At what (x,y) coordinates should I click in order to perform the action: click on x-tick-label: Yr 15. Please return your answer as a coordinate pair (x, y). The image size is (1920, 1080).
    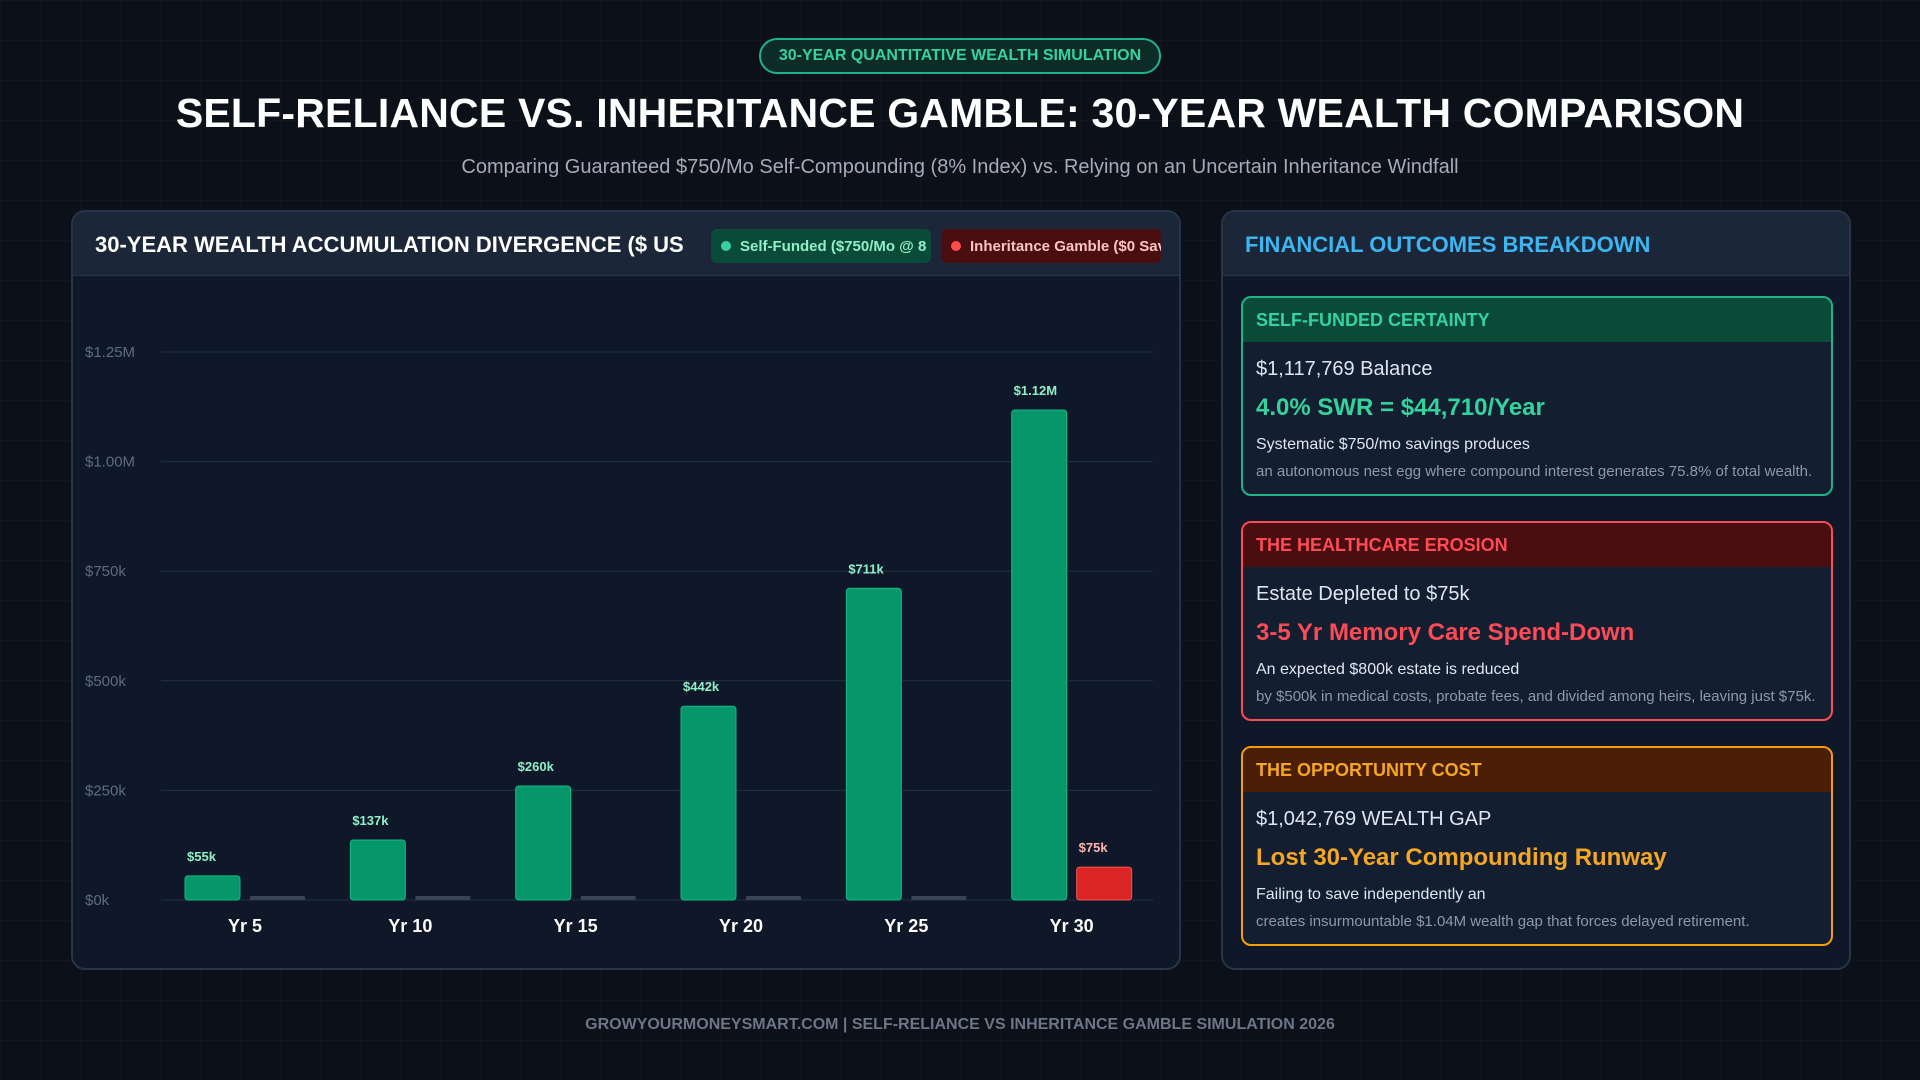
    Looking at the image, I should click on (576, 926).